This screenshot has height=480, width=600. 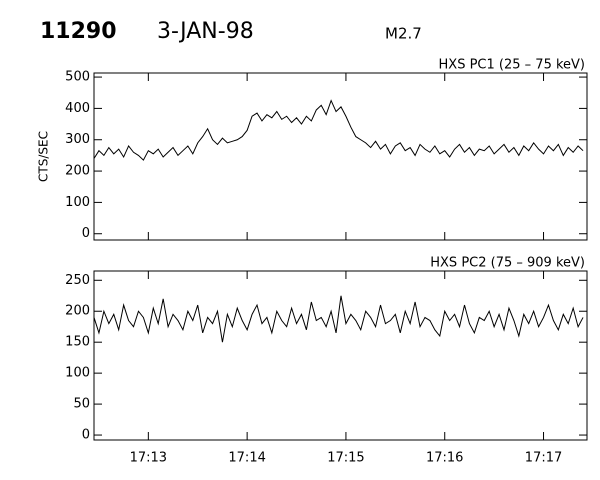 What do you see at coordinates (77, 280) in the screenshot?
I see `y-tick-label: 250` at bounding box center [77, 280].